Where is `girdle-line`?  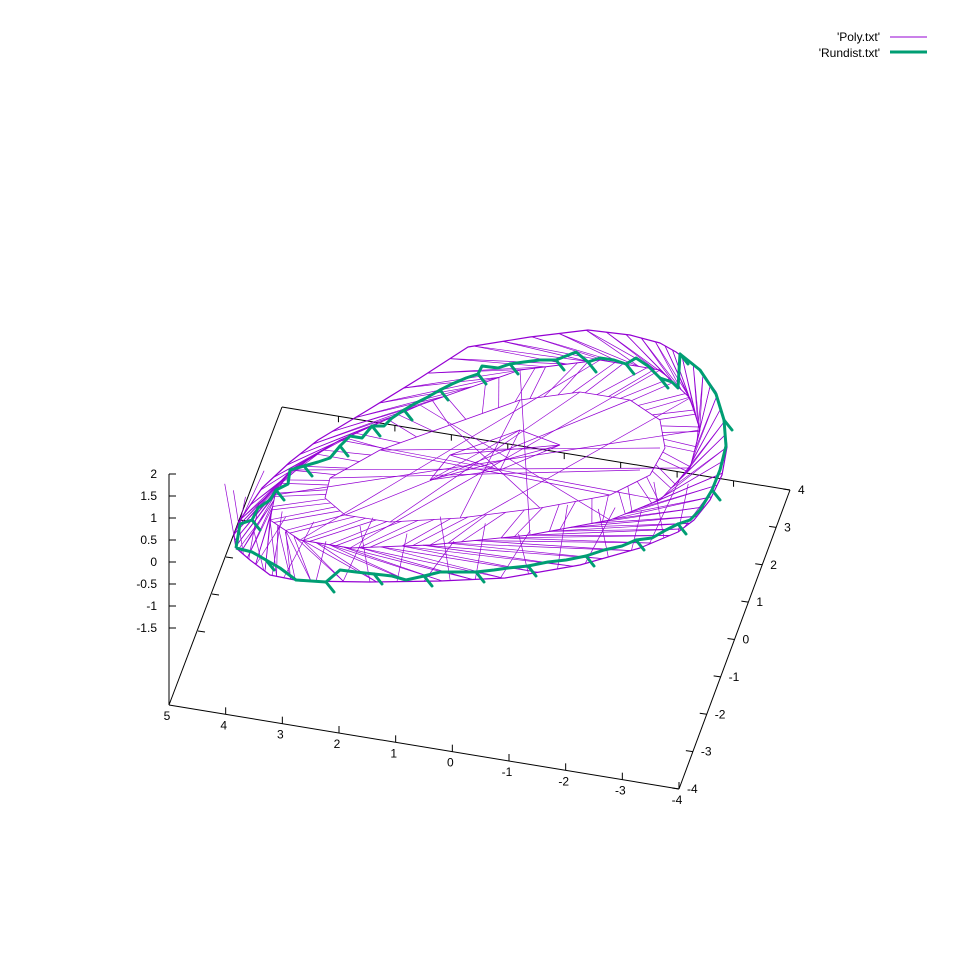
girdle-line is located at coordinates (481, 467).